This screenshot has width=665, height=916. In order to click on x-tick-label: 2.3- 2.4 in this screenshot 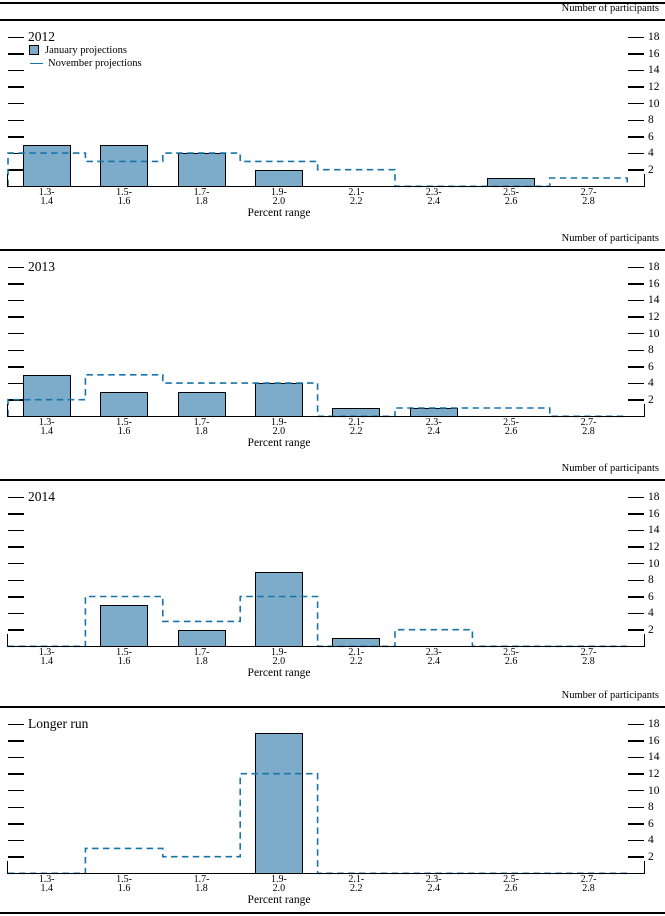, I will do `click(433, 657)`.